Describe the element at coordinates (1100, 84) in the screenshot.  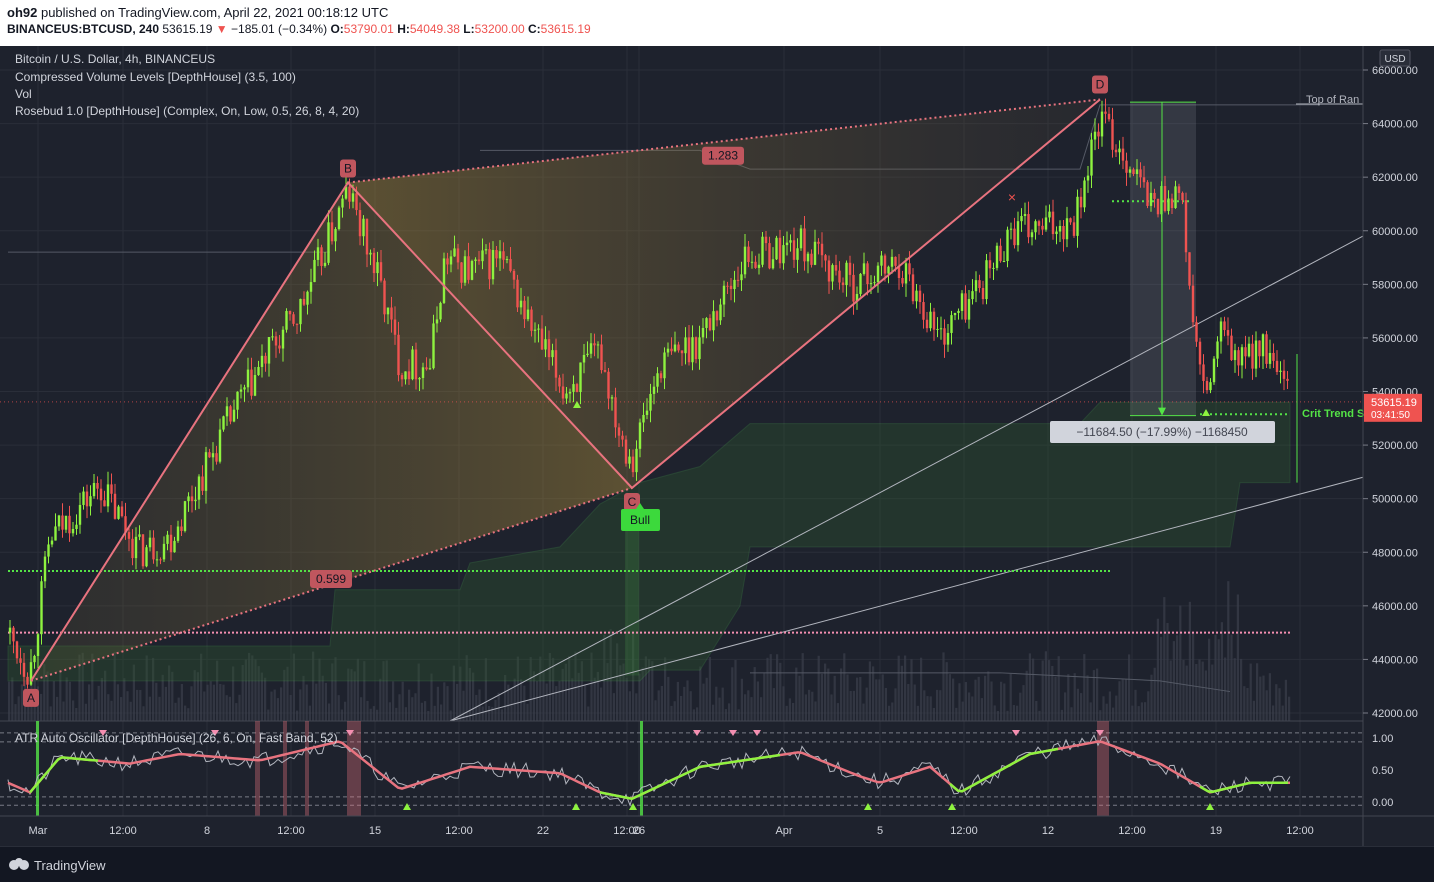
I see `pattern-point-d-box` at that location.